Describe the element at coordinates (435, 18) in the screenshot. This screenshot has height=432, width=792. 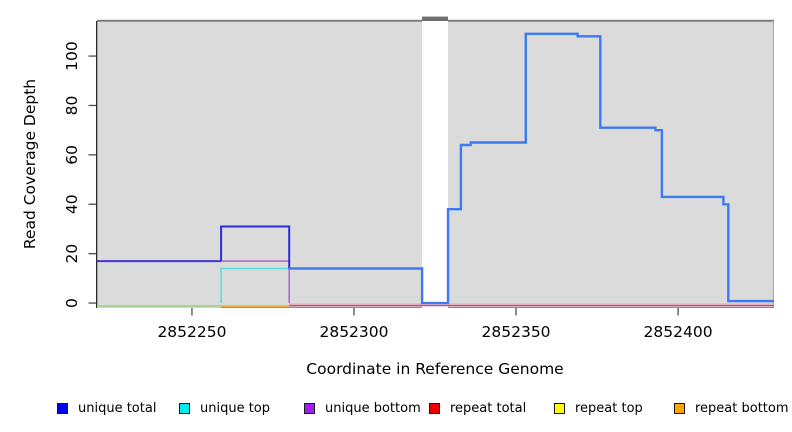
I see `no-data-gap-cap` at that location.